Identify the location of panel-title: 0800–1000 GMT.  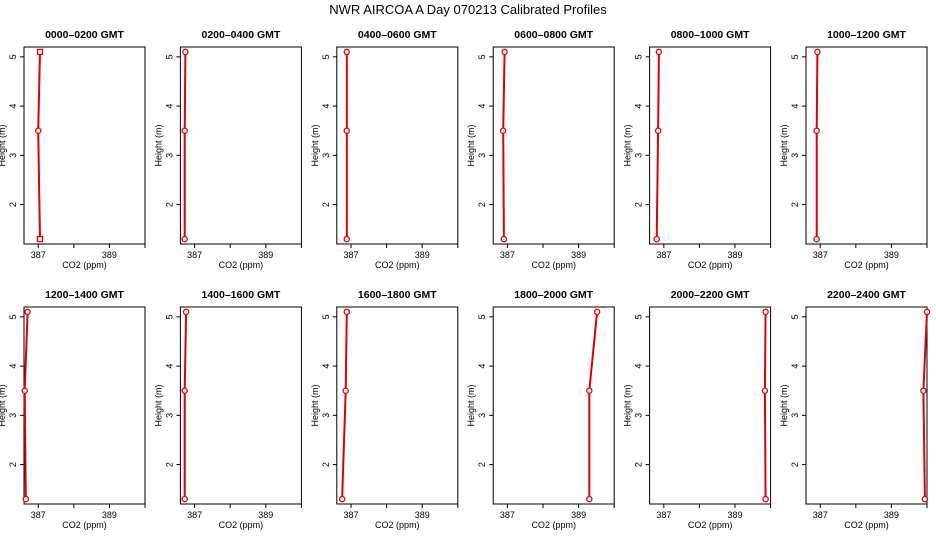
(710, 35).